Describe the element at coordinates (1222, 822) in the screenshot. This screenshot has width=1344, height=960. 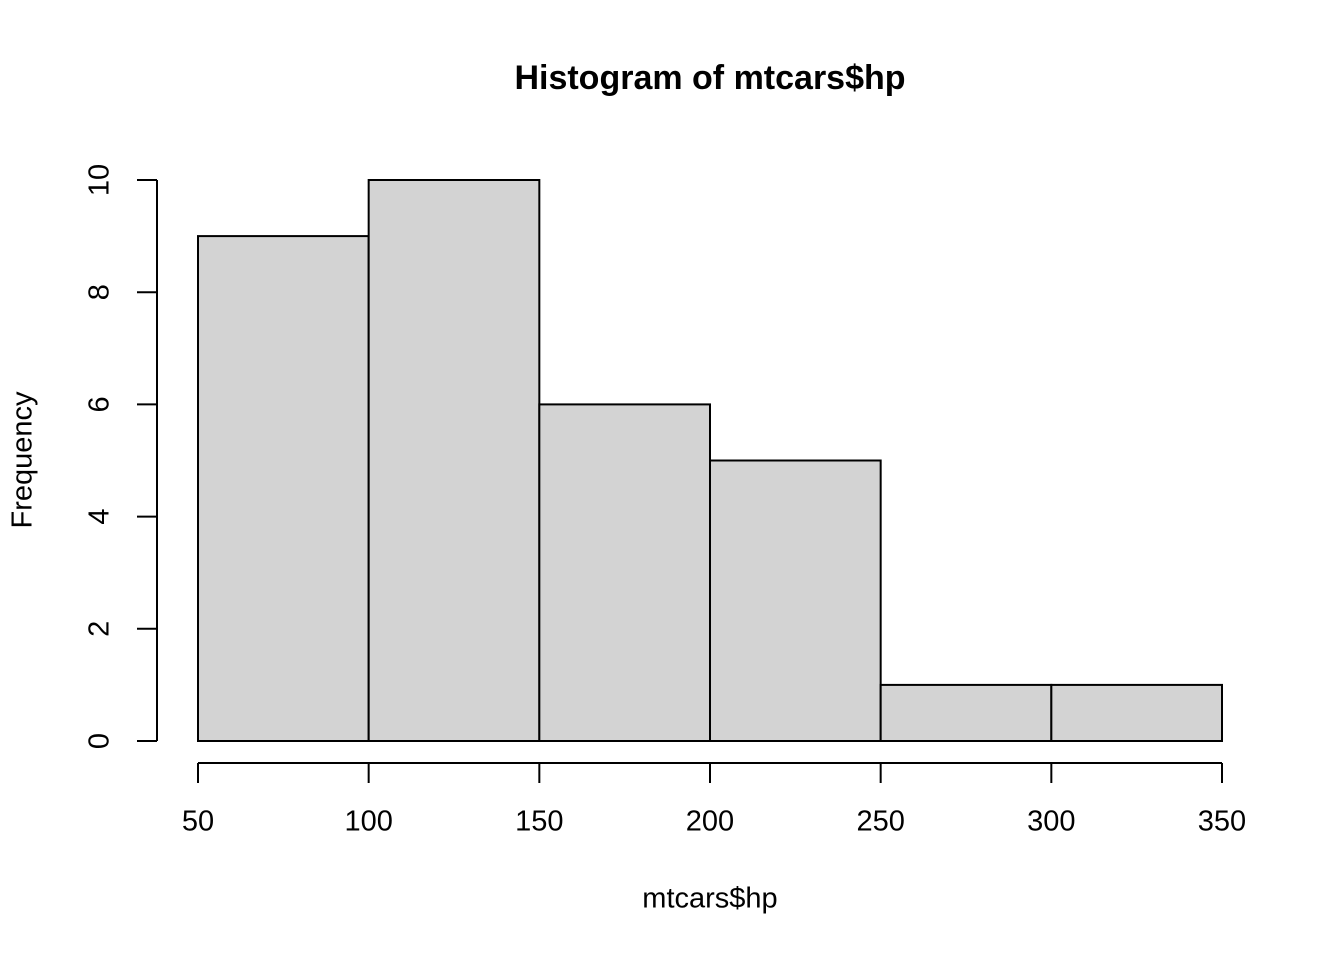
I see `x-tick-label: 350` at that location.